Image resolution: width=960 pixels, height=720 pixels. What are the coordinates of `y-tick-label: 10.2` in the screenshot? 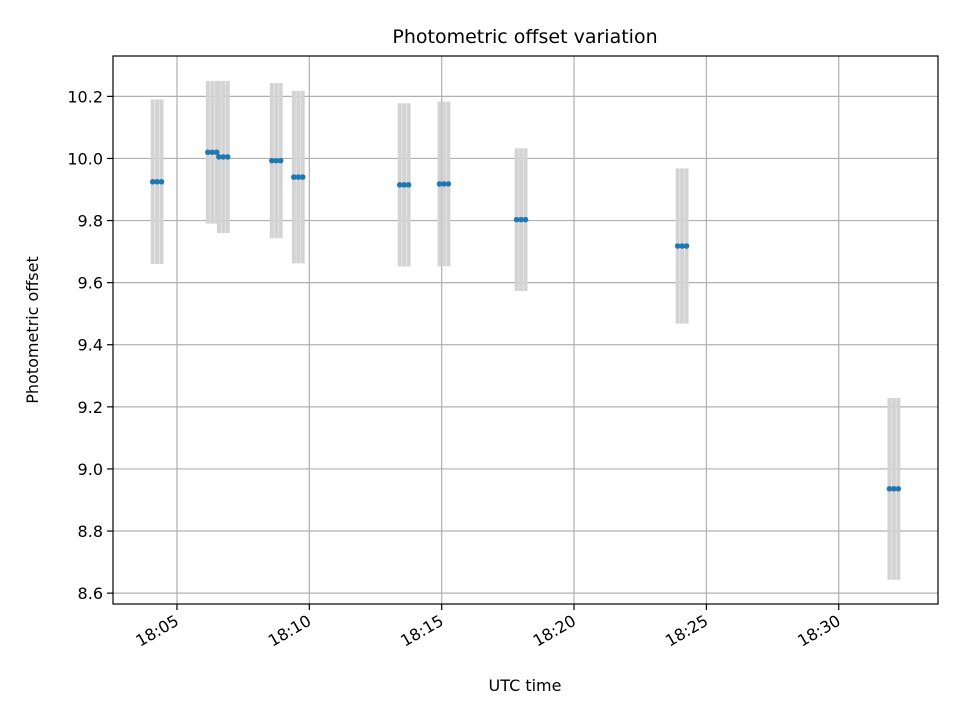 It's located at (85, 96).